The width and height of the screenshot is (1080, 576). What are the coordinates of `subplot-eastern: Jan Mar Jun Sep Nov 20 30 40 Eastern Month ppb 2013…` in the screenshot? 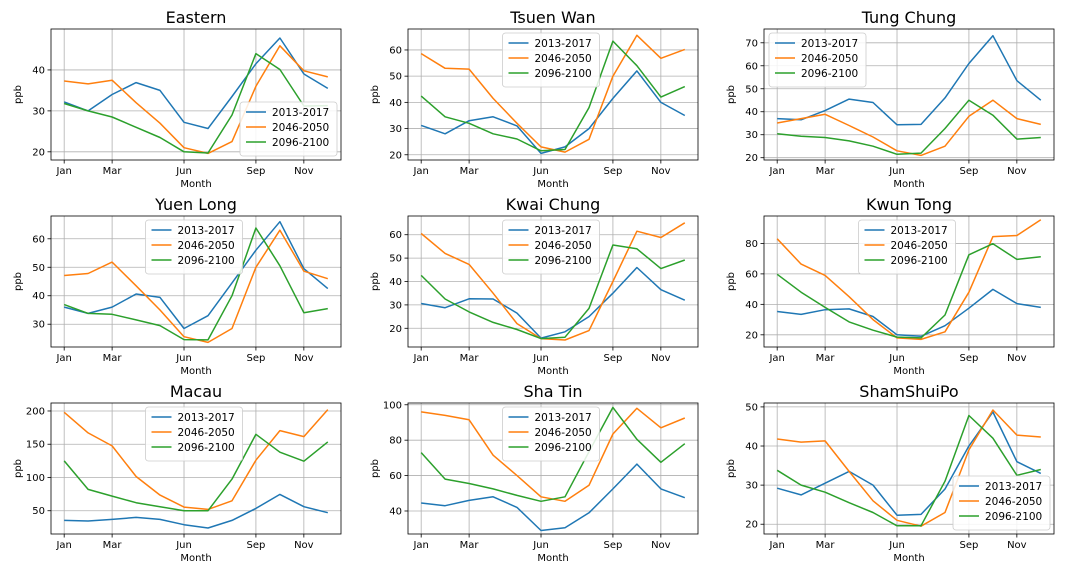 It's located at (177, 99).